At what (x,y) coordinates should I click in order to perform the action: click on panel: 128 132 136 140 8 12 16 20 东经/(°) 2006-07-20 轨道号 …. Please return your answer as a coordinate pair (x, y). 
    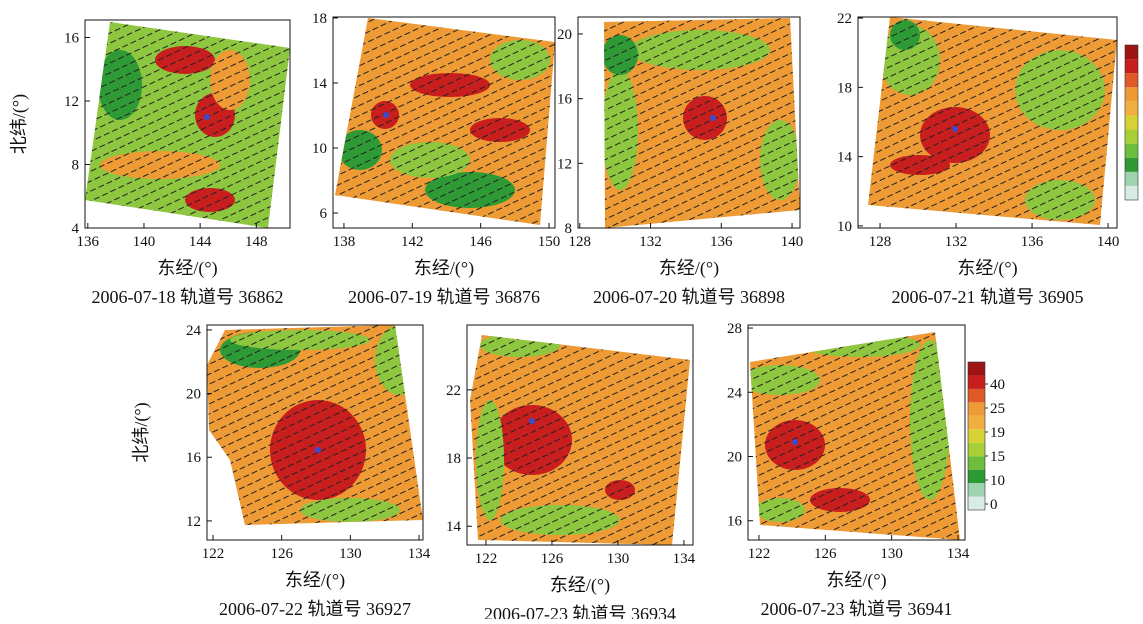
    Looking at the image, I should click on (680, 161).